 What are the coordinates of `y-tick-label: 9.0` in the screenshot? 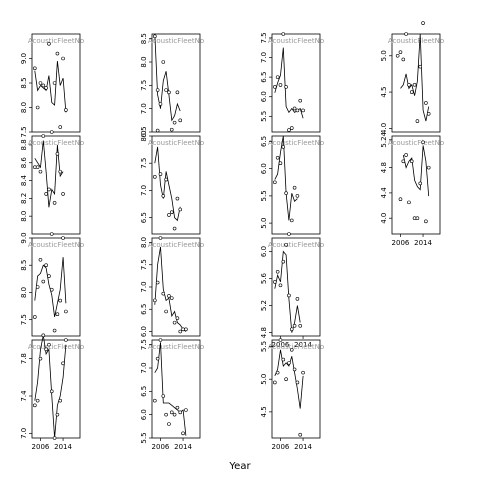 It's located at (24, 58).